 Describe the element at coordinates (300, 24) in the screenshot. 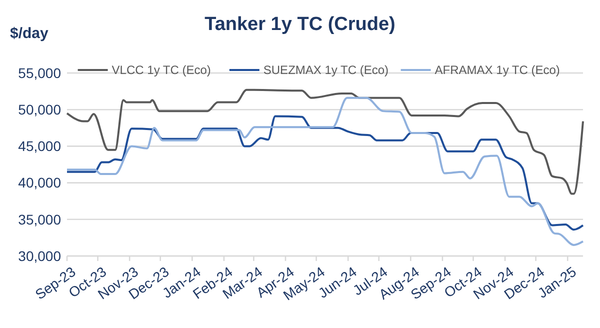

I see `chart-title: Tanker 1y TC (Crude)` at that location.